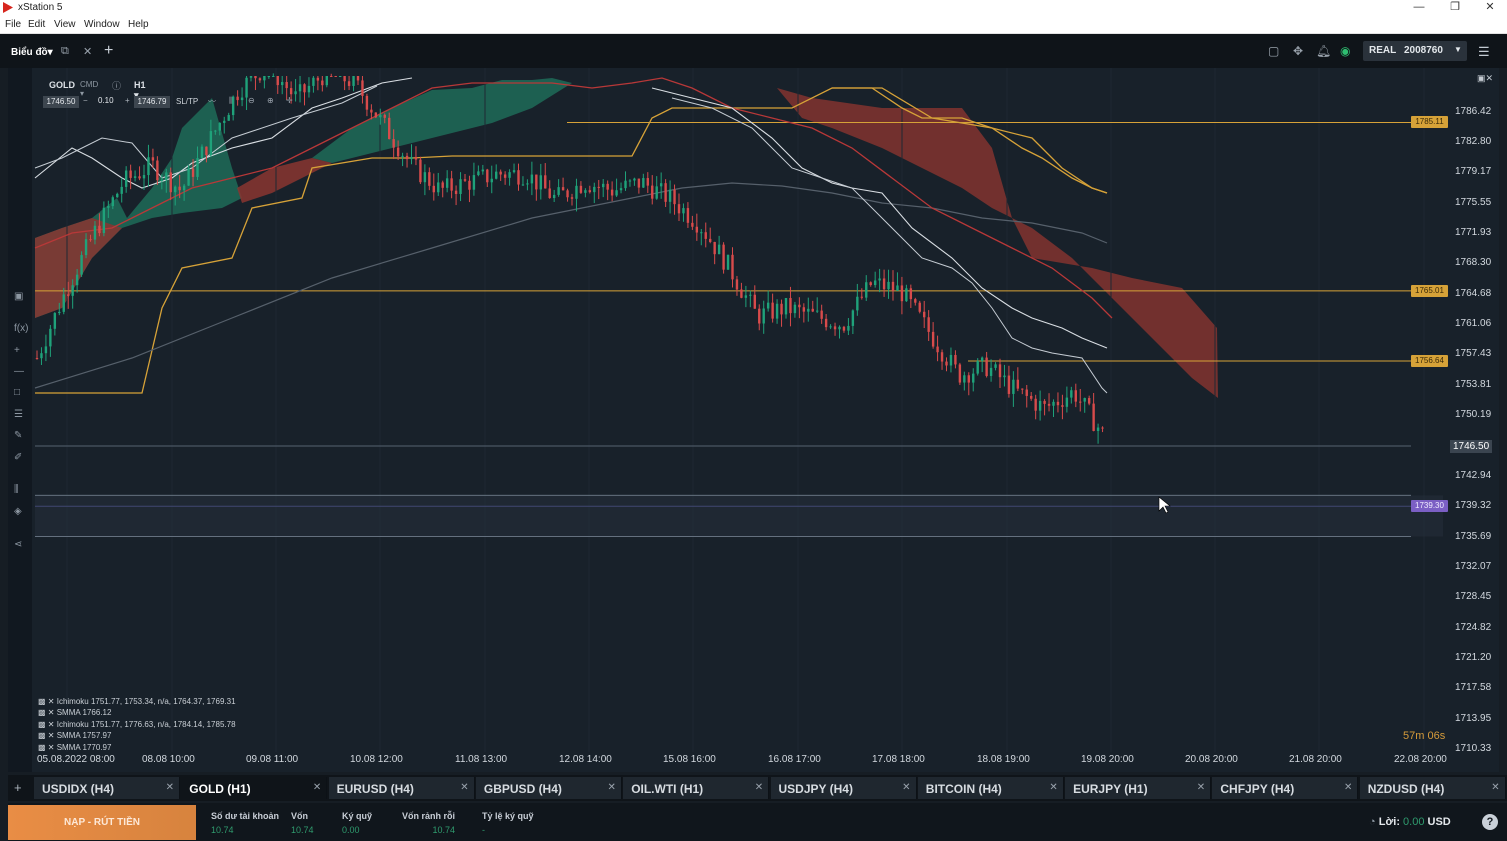  Describe the element at coordinates (1473, 627) in the screenshot. I see `price-axis-label: 1724.82` at that location.